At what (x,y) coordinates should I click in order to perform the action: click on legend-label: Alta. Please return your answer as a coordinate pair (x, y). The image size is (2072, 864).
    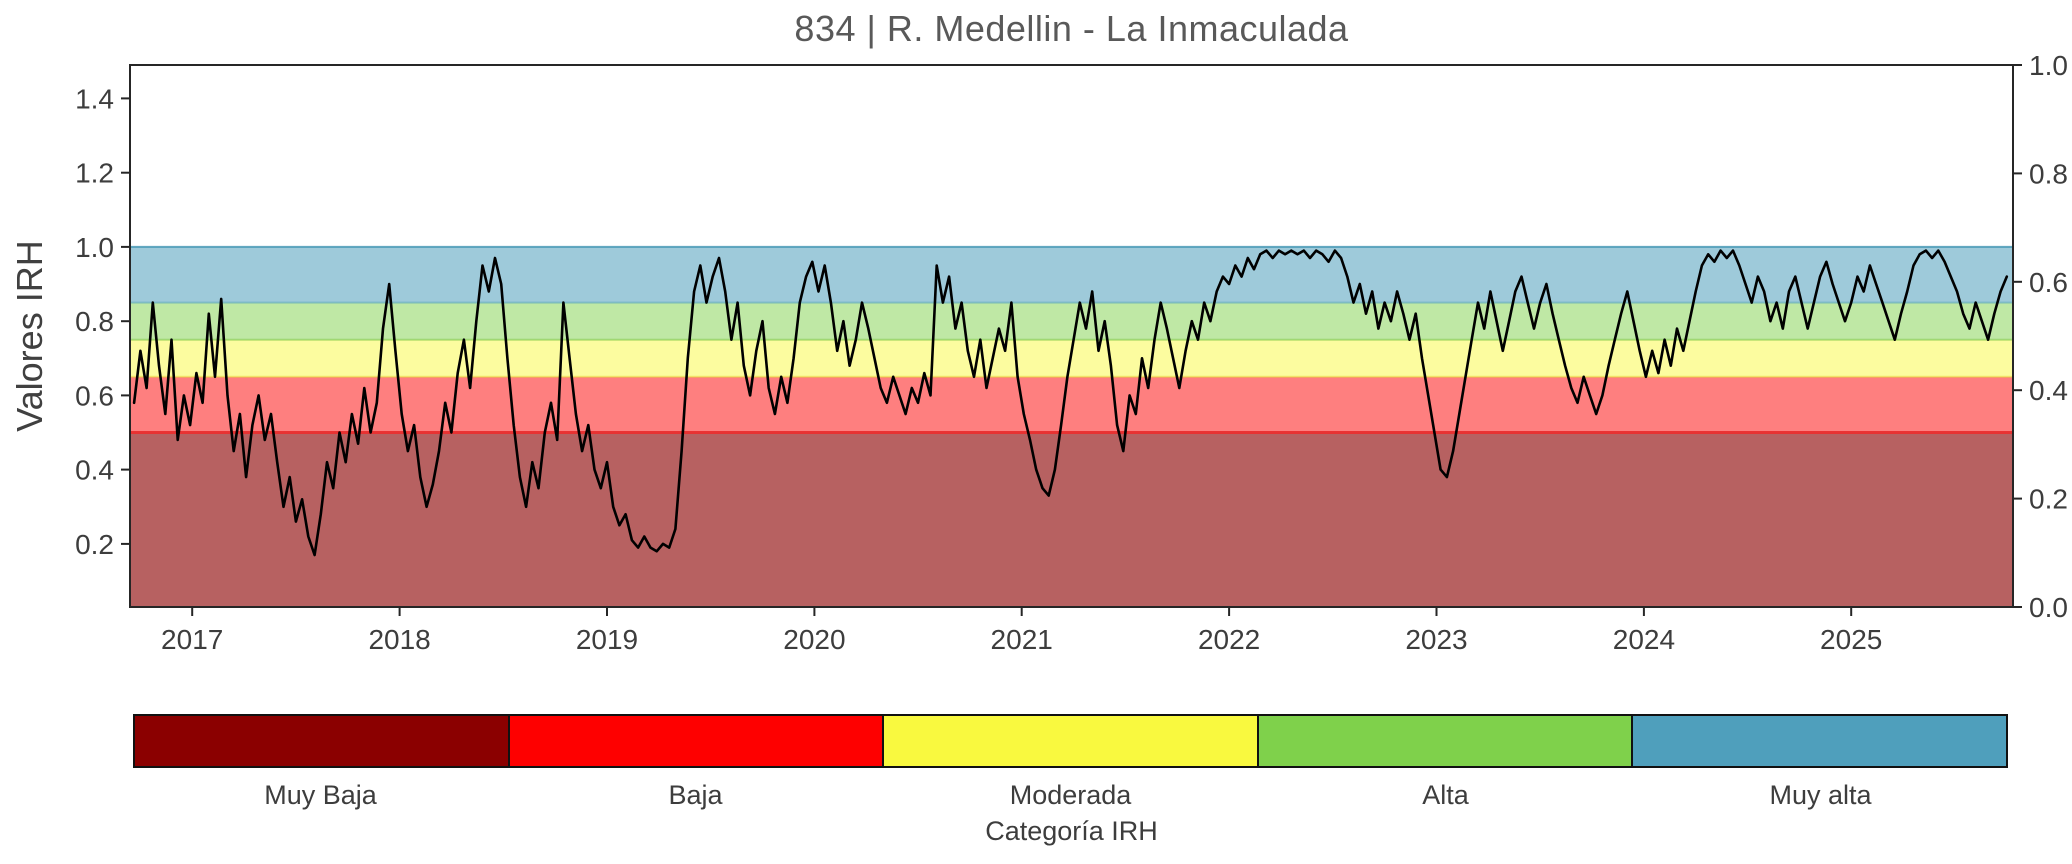
    Looking at the image, I should click on (1445, 795).